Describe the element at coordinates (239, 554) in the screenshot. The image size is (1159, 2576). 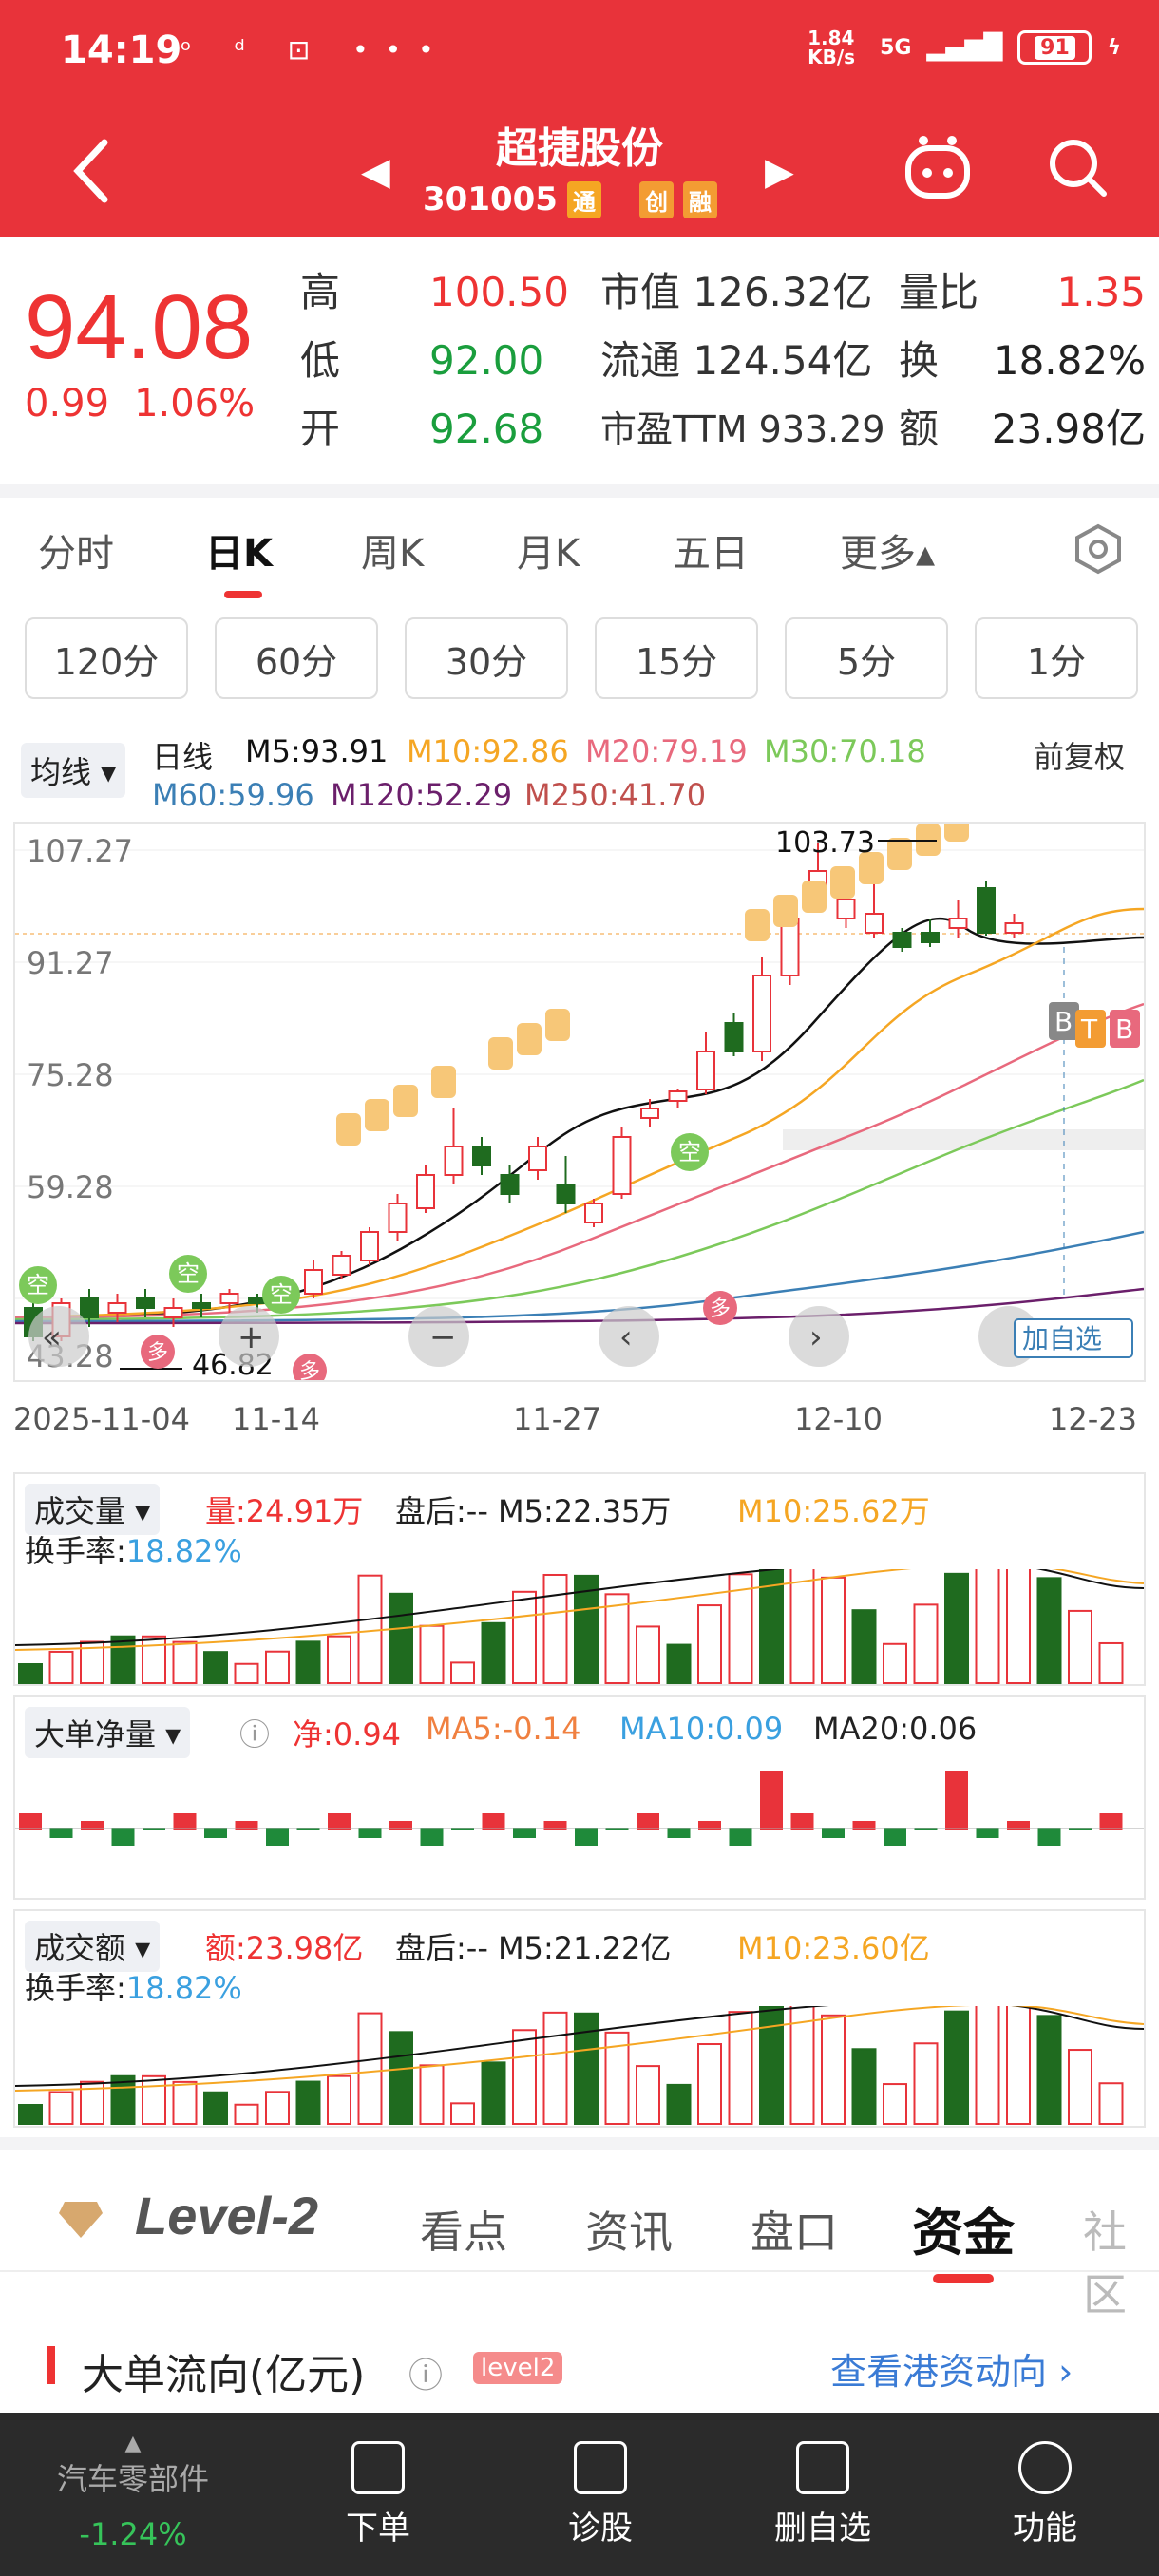
I see `tab-daily-k: 日K` at that location.